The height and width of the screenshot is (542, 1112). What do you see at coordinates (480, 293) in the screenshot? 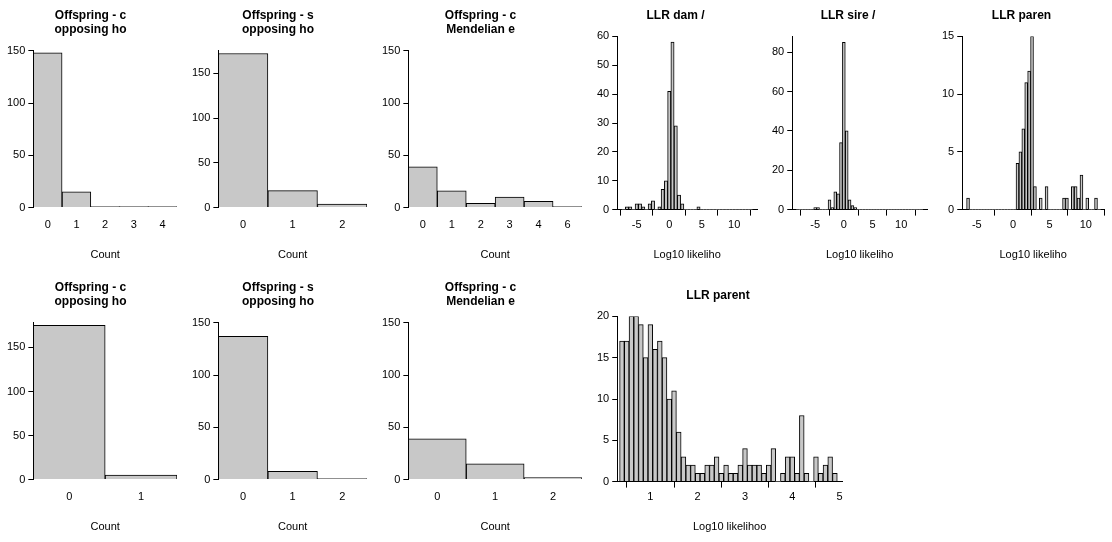
I see `chart-title: Offspring - c Mendelian e` at bounding box center [480, 293].